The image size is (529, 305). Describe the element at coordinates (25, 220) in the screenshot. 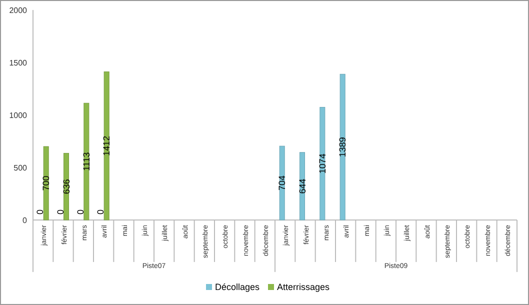

I see `y-tick-label: 0` at that location.